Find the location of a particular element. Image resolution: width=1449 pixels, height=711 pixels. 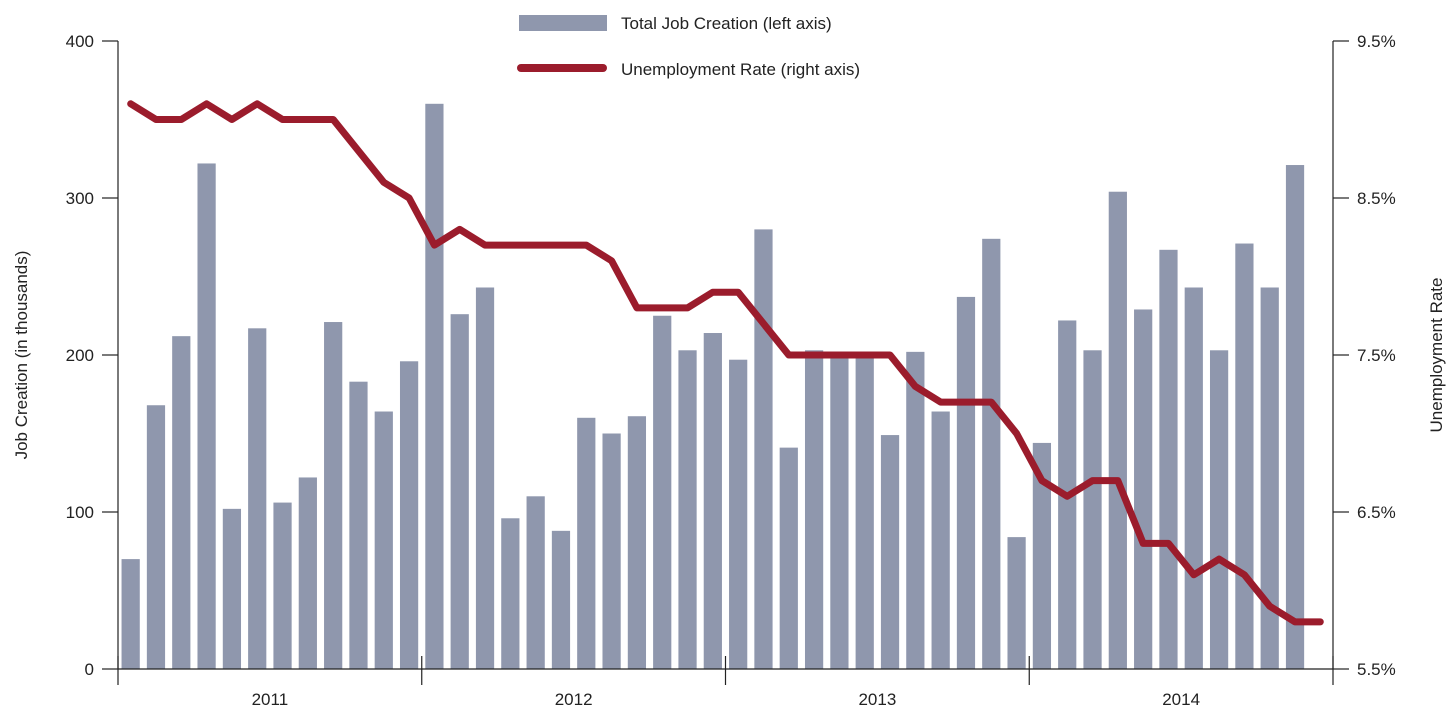

left-axis-title: Job Creation (in thousands) is located at coordinates (21, 355).